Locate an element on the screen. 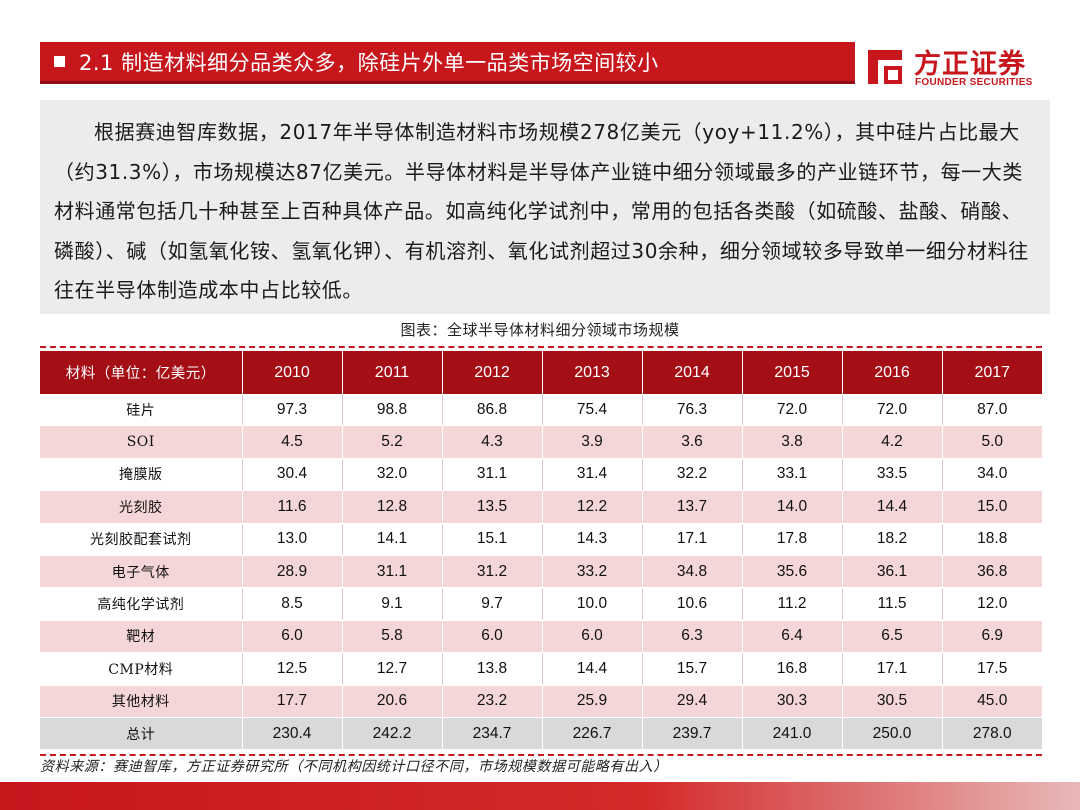 This screenshot has height=810, width=1080. value-cell: 11.6 is located at coordinates (292, 507).